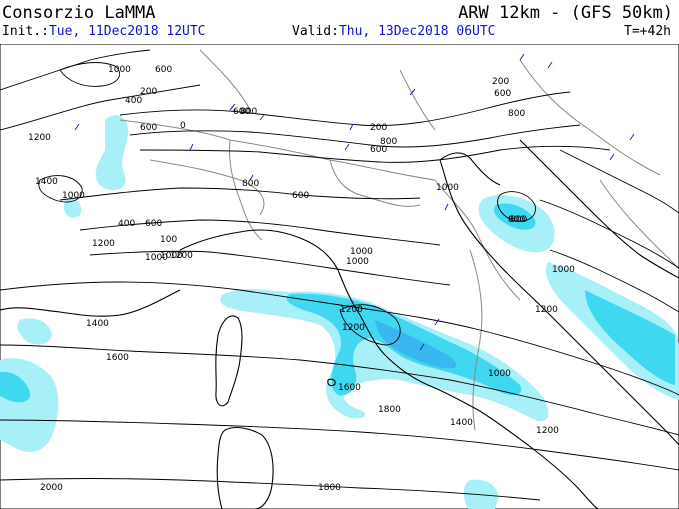 The image size is (679, 509). I want to click on france-coast, so click(90, 303).